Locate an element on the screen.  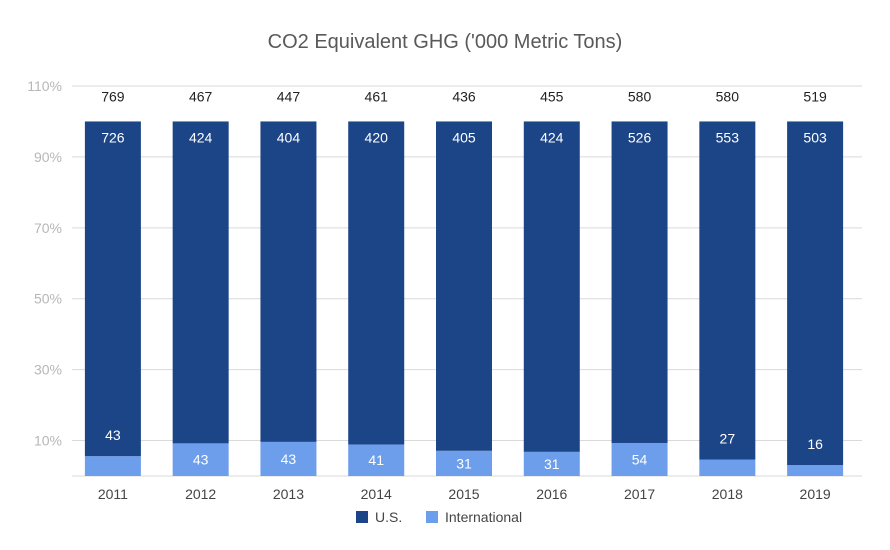
data-label-us: 420 is located at coordinates (377, 137).